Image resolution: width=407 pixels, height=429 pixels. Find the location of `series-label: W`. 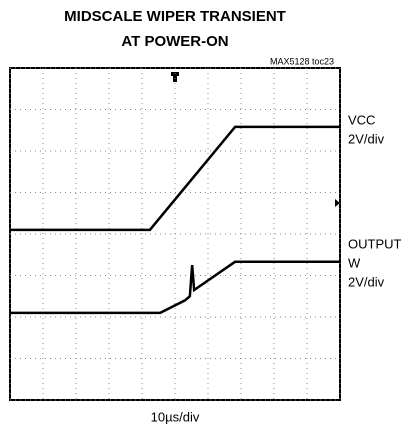

series-label: W is located at coordinates (354, 262).